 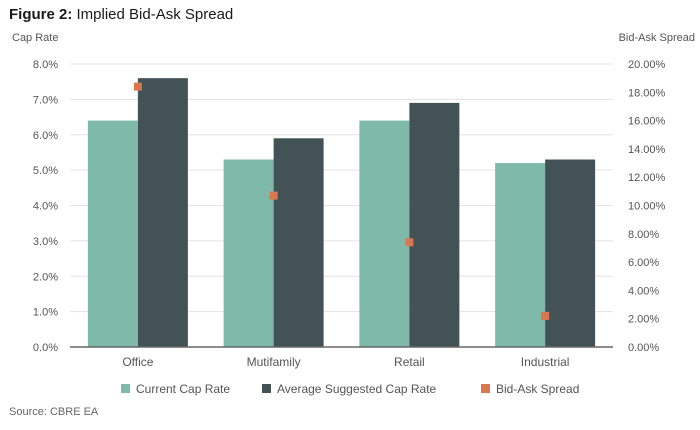 What do you see at coordinates (545, 362) in the screenshot?
I see `category-label: Industrial` at bounding box center [545, 362].